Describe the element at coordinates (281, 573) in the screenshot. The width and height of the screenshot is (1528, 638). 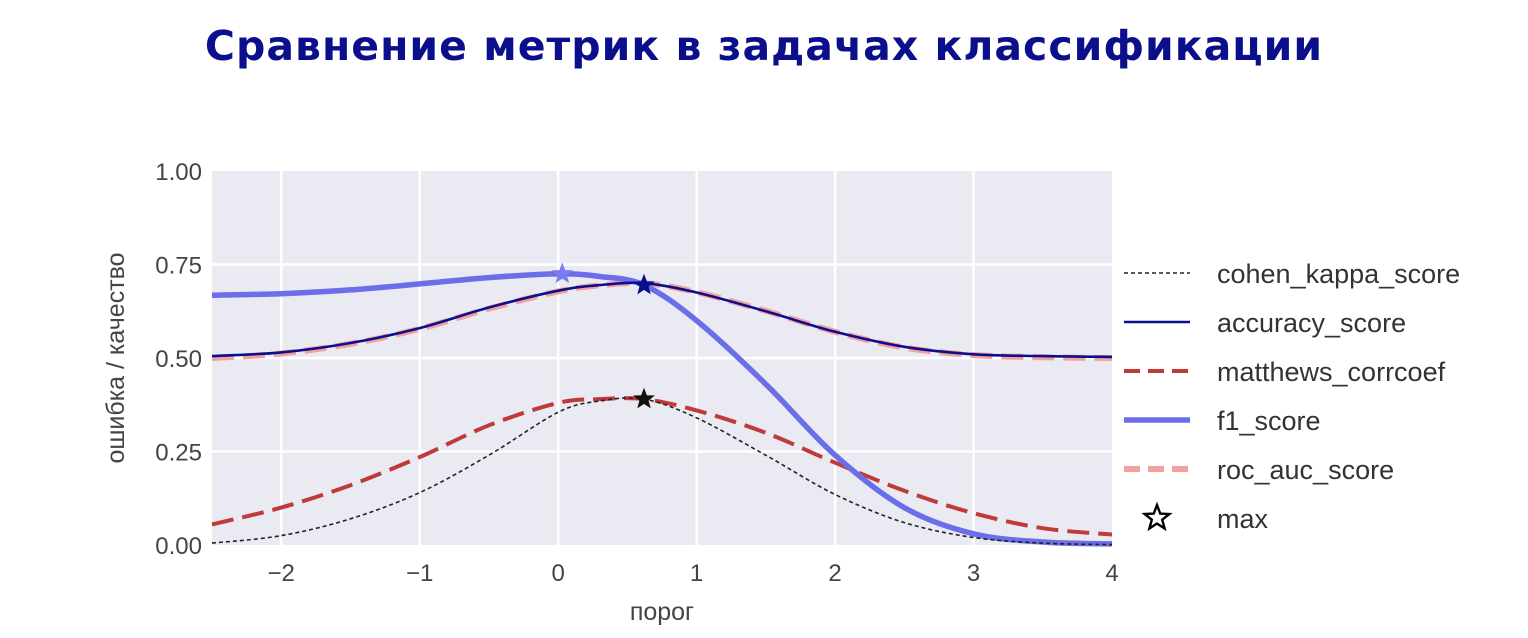
I see `x-tick-label: −2` at that location.